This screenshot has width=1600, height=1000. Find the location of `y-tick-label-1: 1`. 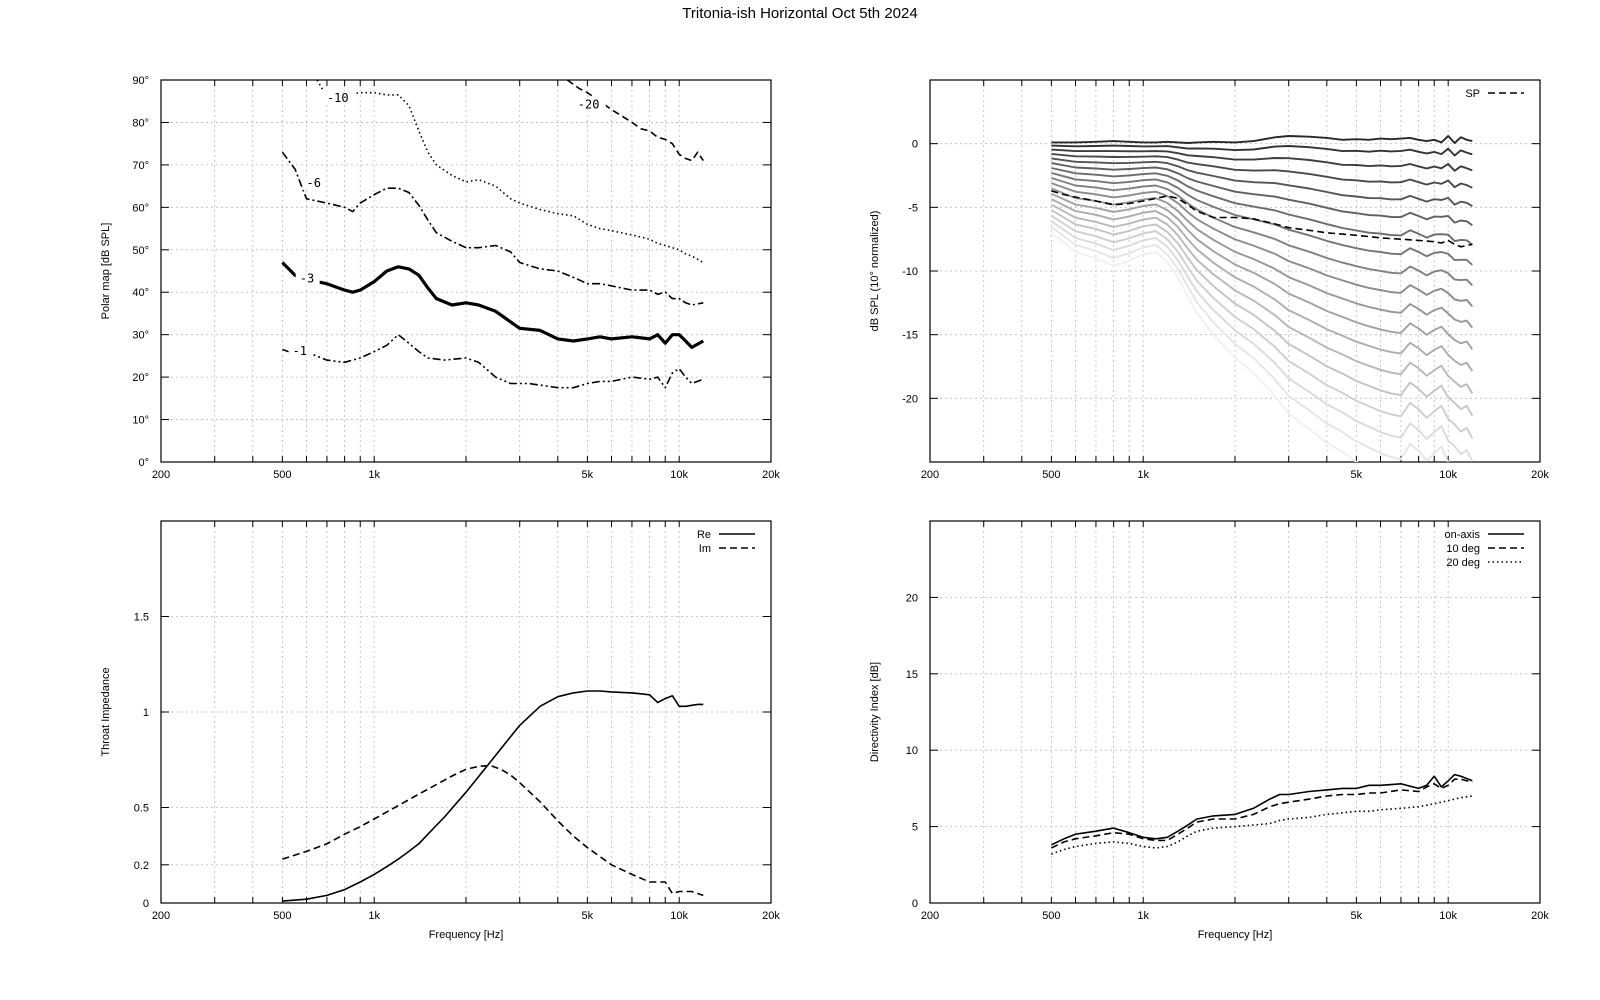

y-tick-label-1: 1 is located at coordinates (146, 713).